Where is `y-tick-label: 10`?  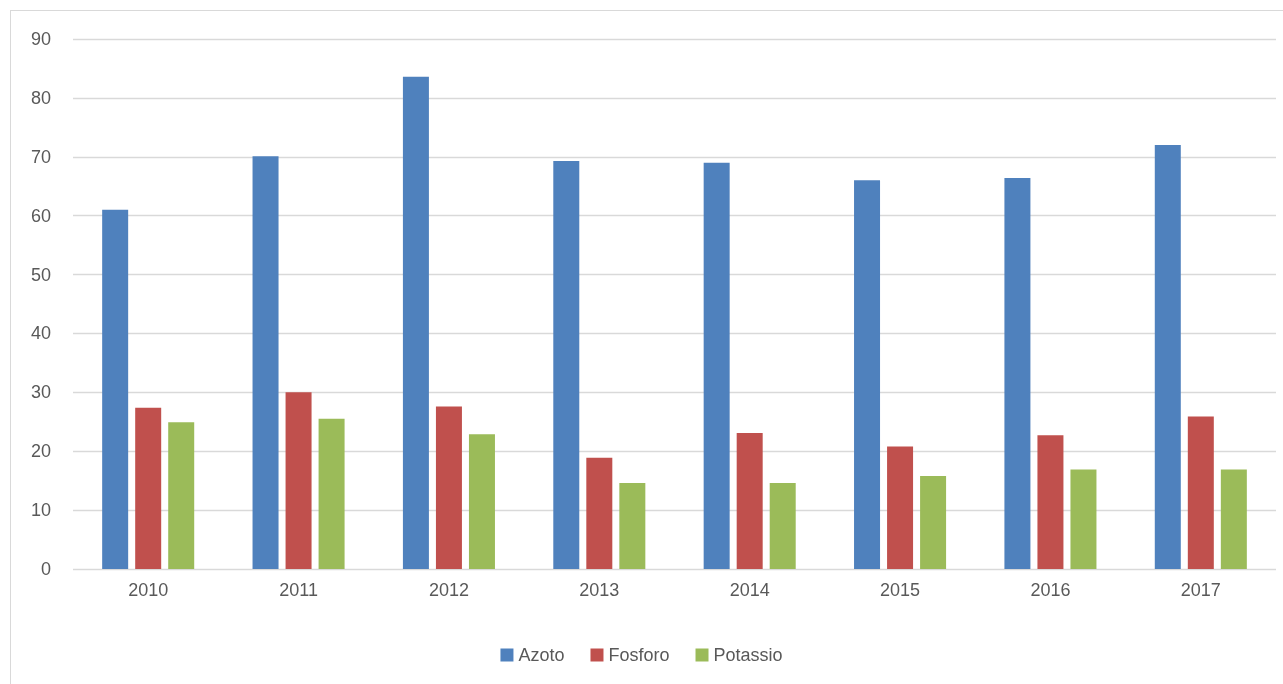
y-tick-label: 10 is located at coordinates (40, 510).